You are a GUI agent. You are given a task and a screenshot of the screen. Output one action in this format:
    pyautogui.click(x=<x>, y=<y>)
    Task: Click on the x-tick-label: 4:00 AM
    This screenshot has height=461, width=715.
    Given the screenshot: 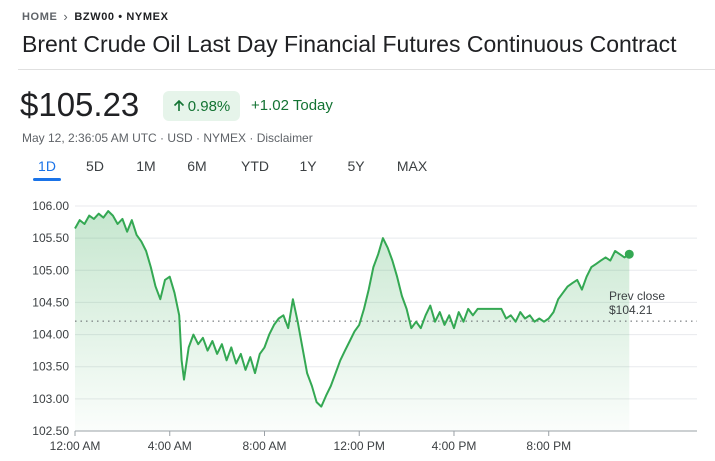 What is the action you would take?
    pyautogui.click(x=170, y=446)
    